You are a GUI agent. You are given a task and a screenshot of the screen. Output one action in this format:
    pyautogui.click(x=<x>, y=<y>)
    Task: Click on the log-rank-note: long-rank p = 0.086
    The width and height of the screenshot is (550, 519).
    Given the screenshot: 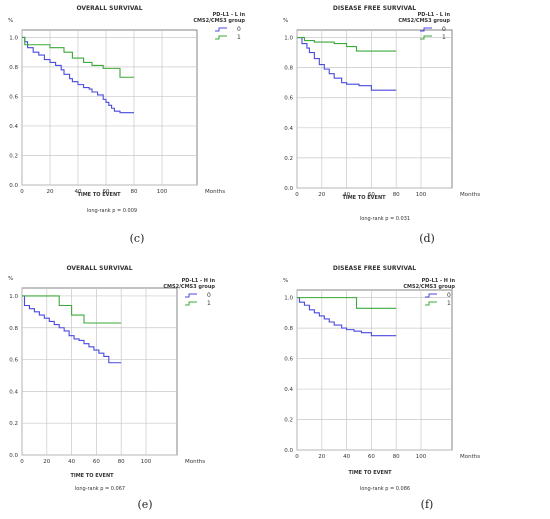 What is the action you would take?
    pyautogui.click(x=385, y=489)
    